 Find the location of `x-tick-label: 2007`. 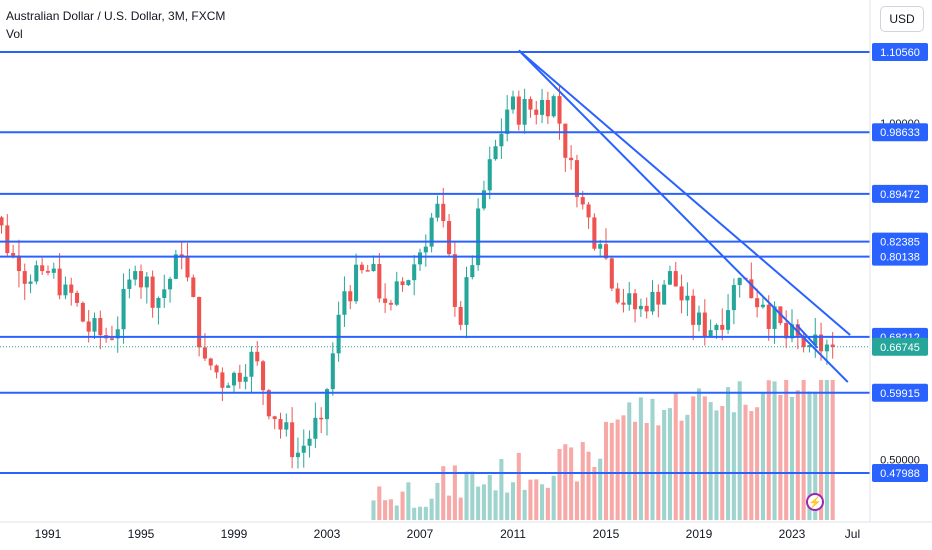

x-tick-label: 2007 is located at coordinates (420, 534).